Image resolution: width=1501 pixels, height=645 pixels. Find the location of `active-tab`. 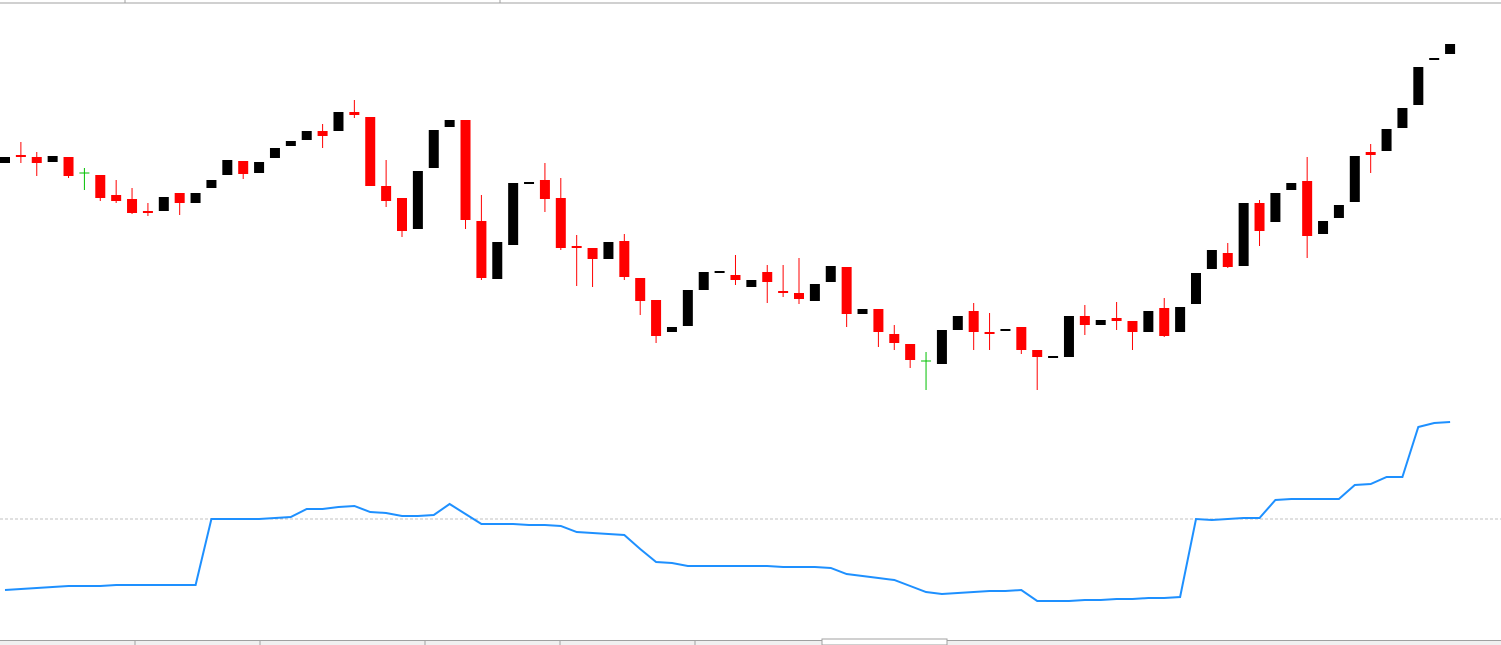

active-tab is located at coordinates (884, 641).